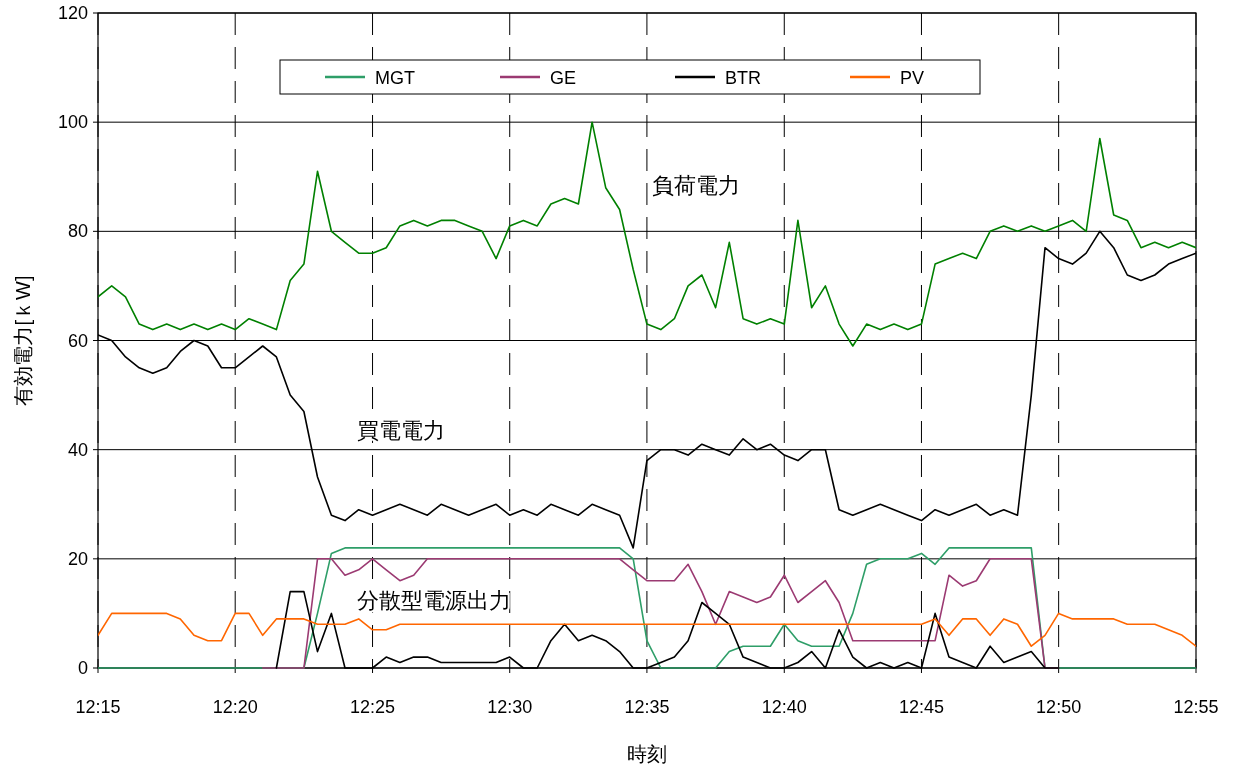 This screenshot has height=769, width=1239. Describe the element at coordinates (395, 78) in the screenshot. I see `legend-label: MGT` at that location.